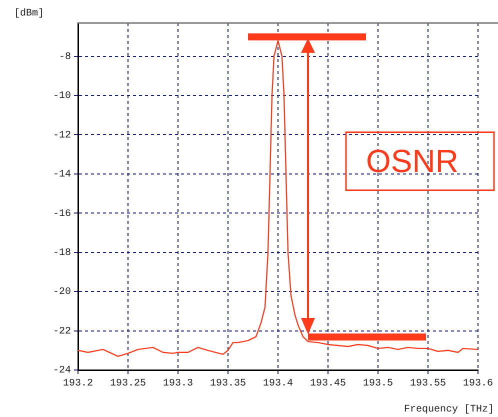 The height and width of the screenshot is (417, 498). I want to click on annotation: OSNR, so click(412, 161).